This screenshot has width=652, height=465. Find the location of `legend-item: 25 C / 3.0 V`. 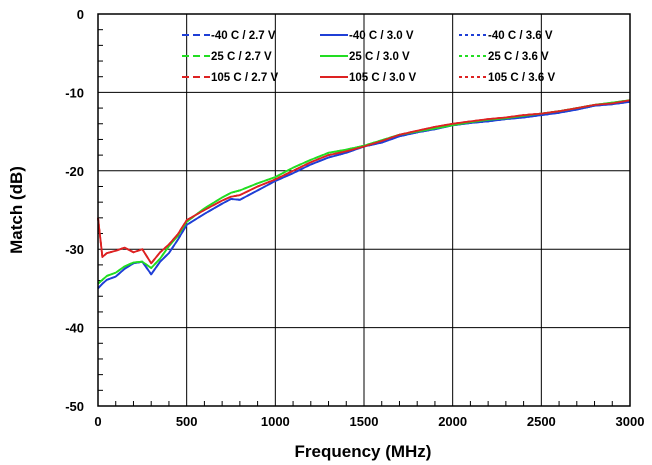

legend-item: 25 C / 3.0 V is located at coordinates (365, 57).